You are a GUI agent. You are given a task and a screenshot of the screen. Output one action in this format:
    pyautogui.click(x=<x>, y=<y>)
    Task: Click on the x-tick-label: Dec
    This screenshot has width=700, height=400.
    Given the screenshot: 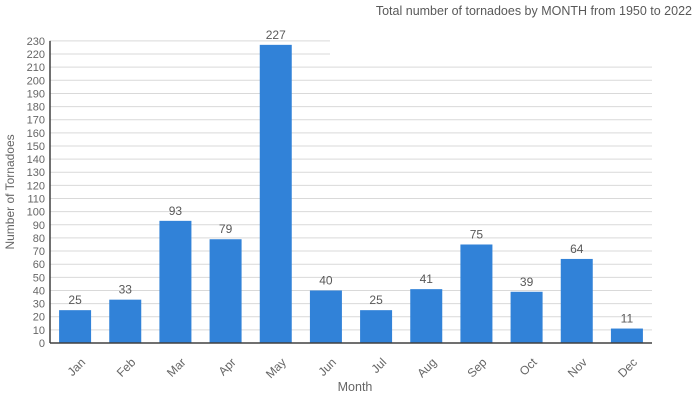 What is the action you would take?
    pyautogui.click(x=627, y=367)
    